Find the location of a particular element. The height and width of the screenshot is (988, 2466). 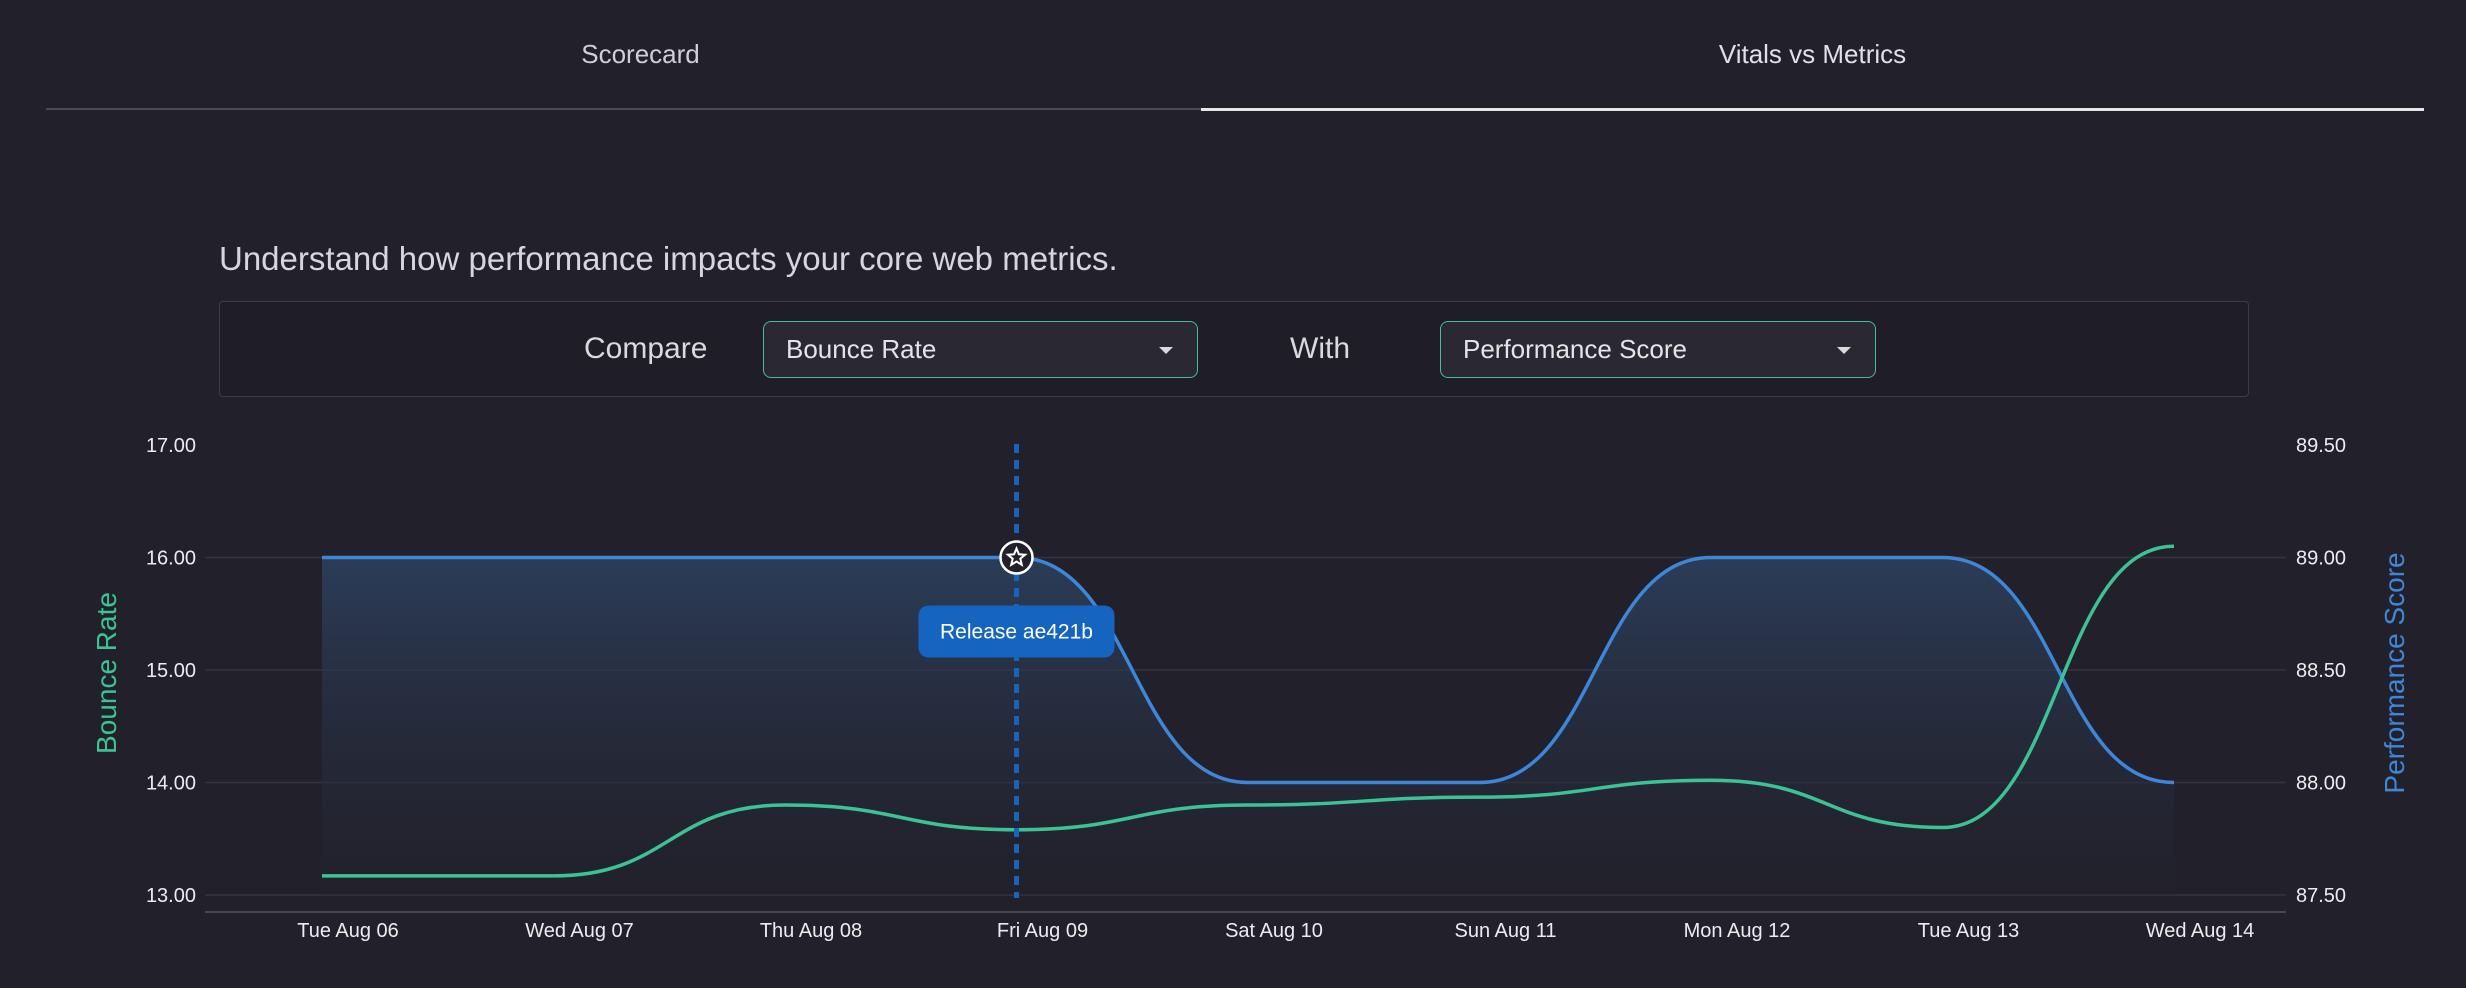

right-tick-label: 88.50 is located at coordinates (2321, 671).